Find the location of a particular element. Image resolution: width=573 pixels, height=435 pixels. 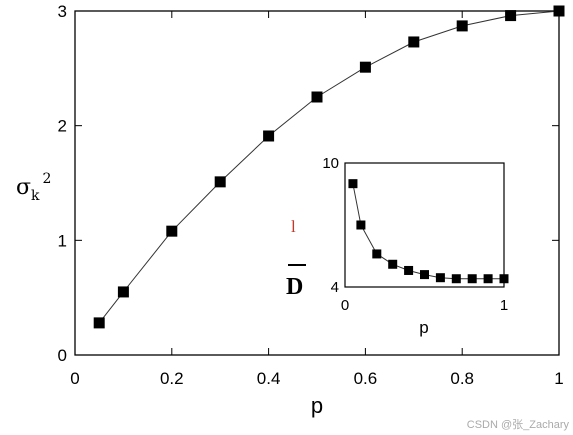

inset-axis-ticks is located at coordinates (424, 225).